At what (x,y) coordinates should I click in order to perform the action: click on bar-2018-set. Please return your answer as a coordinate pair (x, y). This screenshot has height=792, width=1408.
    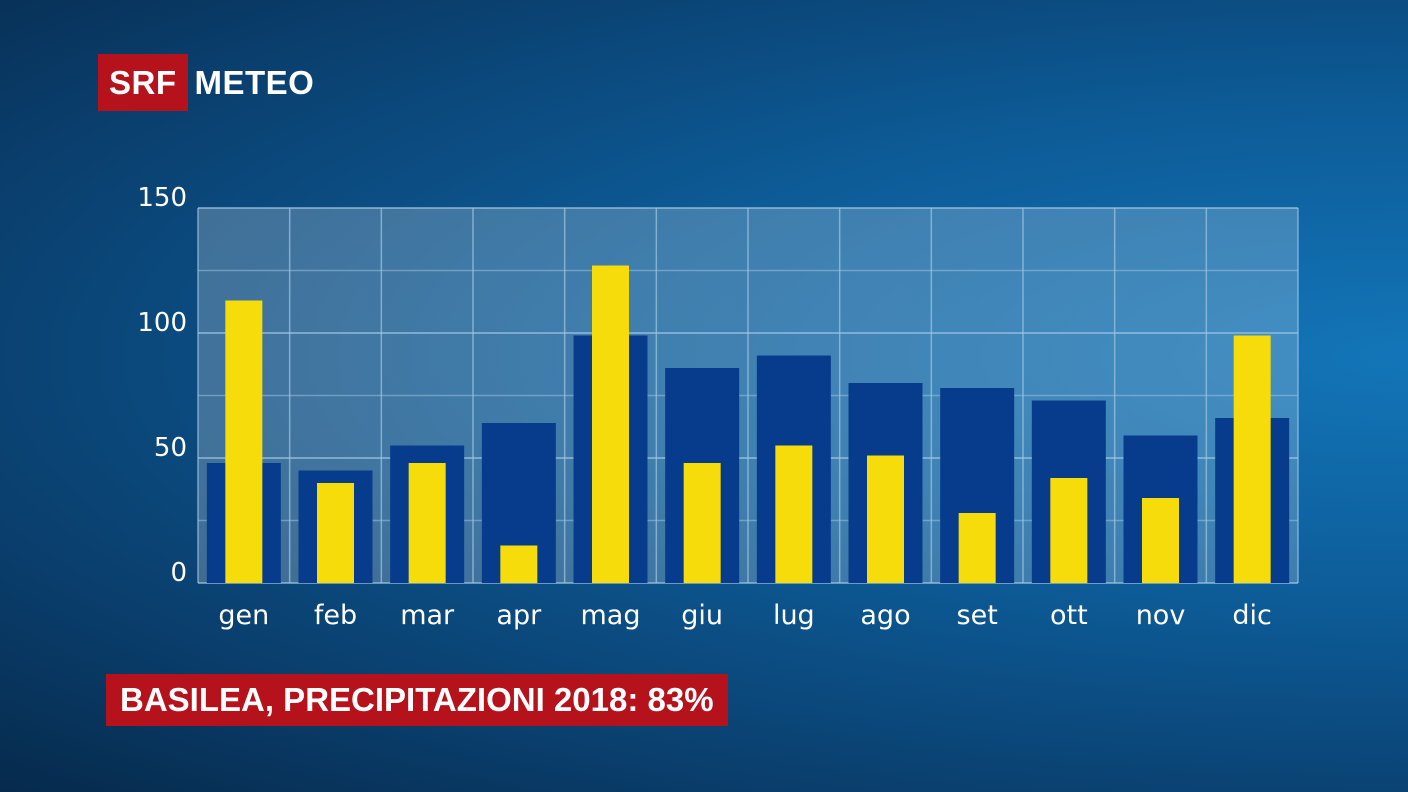
    Looking at the image, I should click on (977, 548).